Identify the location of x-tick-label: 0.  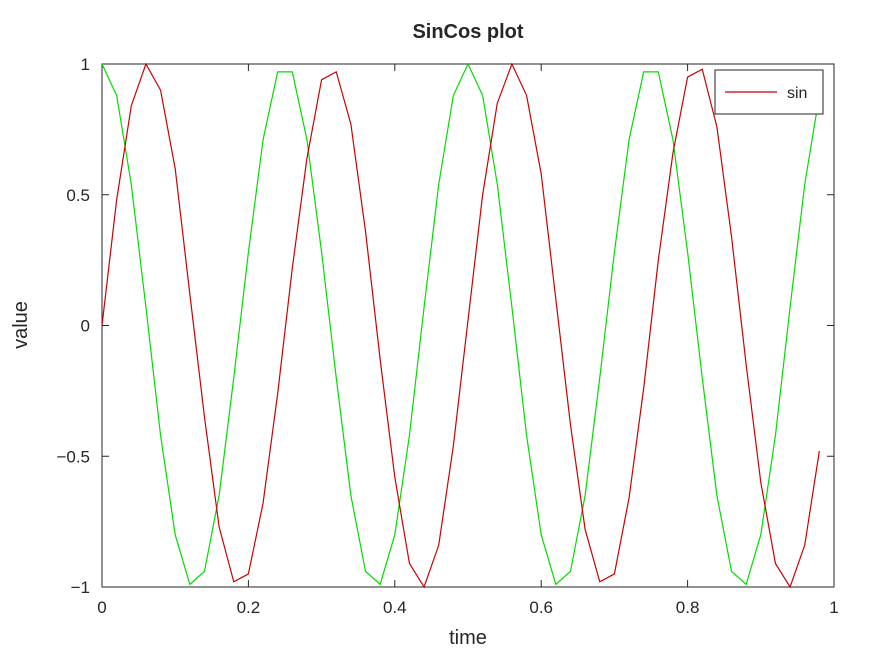
(101, 607).